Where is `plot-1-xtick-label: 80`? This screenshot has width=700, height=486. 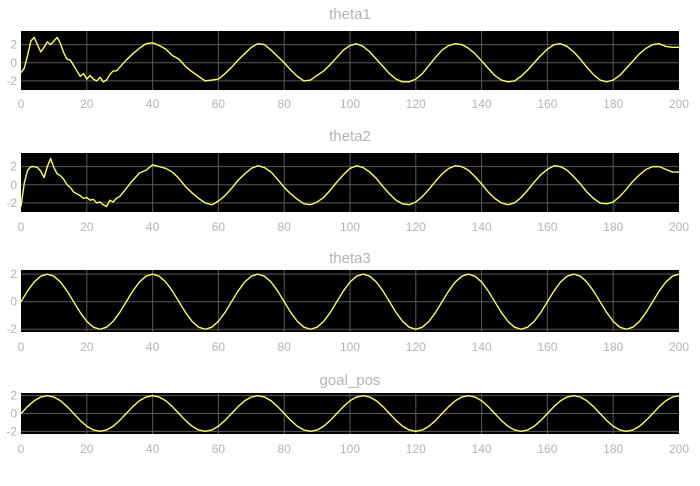
plot-1-xtick-label: 80 is located at coordinates (285, 104).